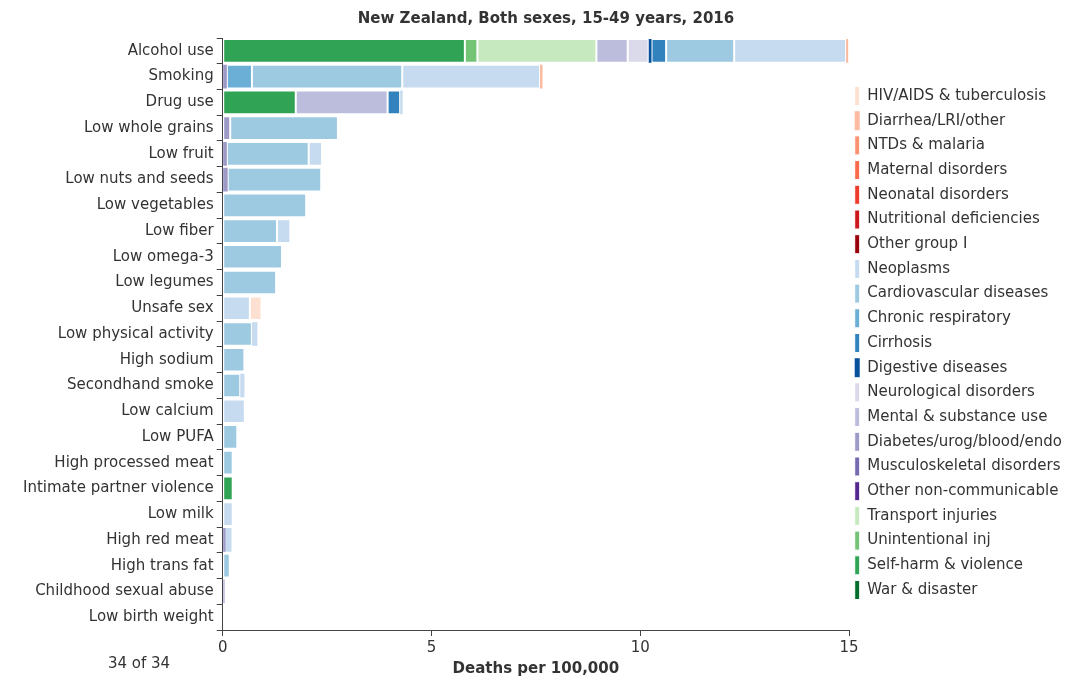 The width and height of the screenshot is (1092, 686). Describe the element at coordinates (431, 646) in the screenshot. I see `x-tick-label: 5` at that location.